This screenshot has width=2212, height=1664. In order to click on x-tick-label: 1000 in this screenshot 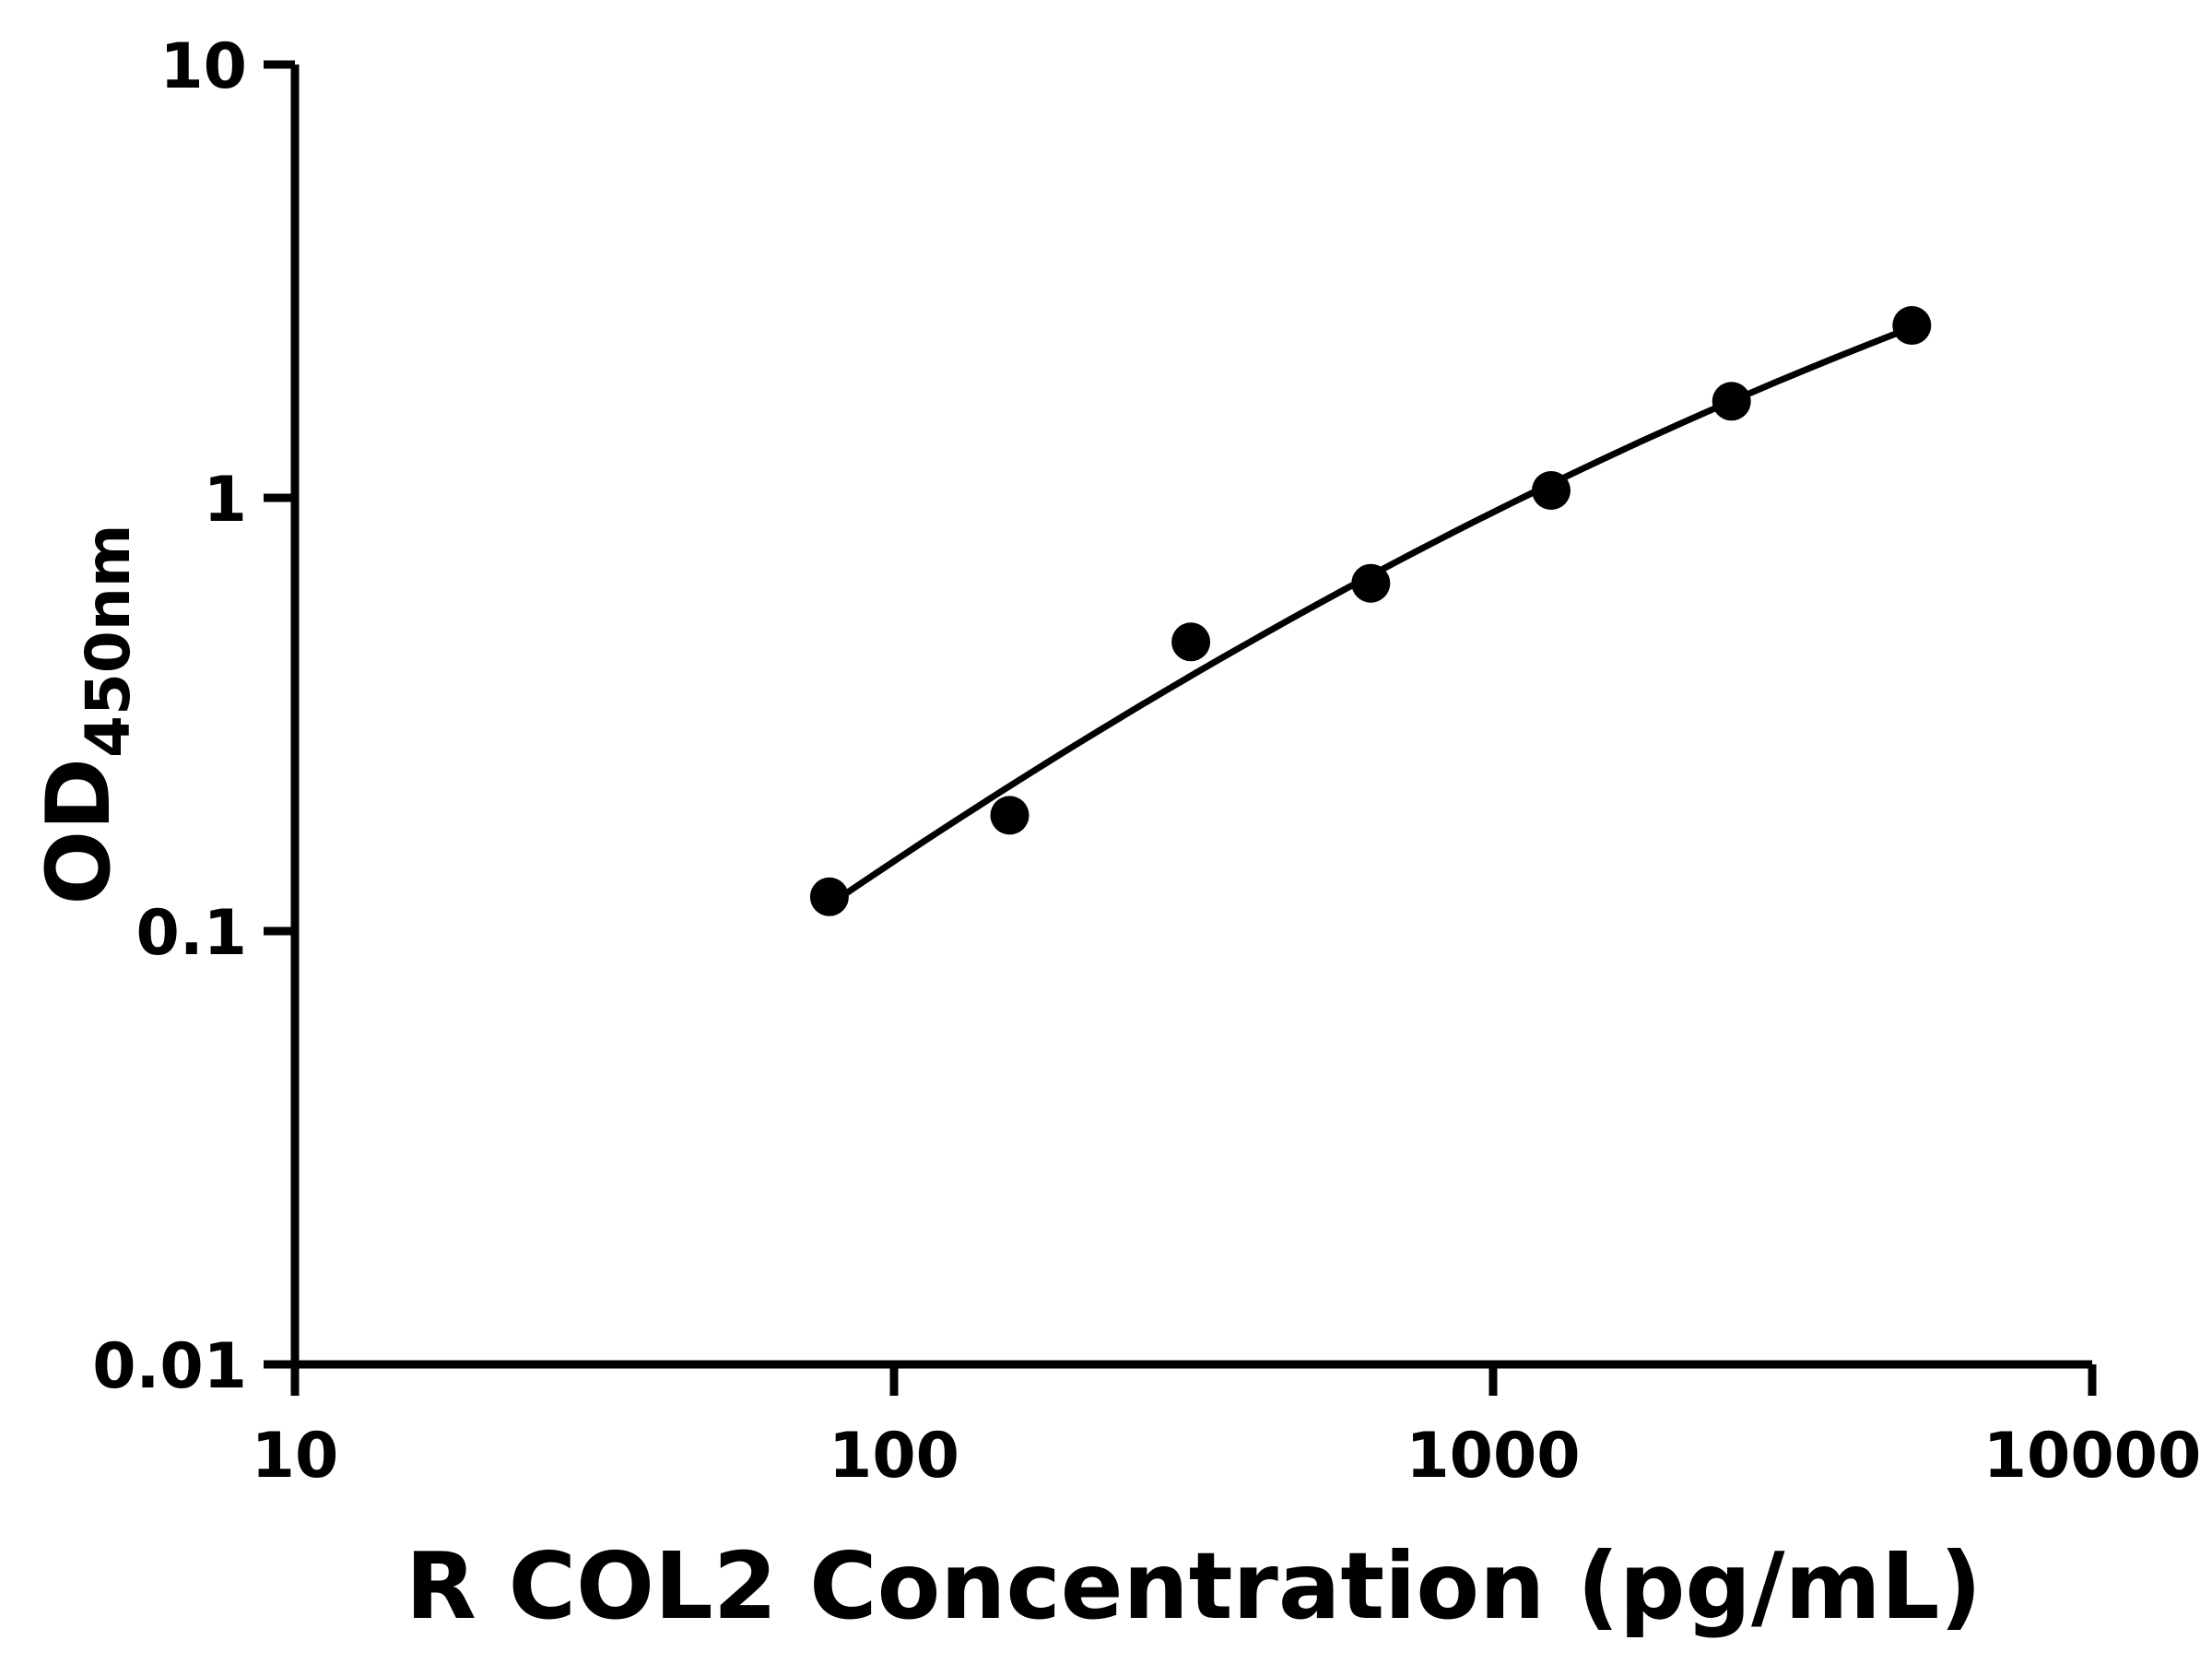, I will do `click(1493, 1456)`.